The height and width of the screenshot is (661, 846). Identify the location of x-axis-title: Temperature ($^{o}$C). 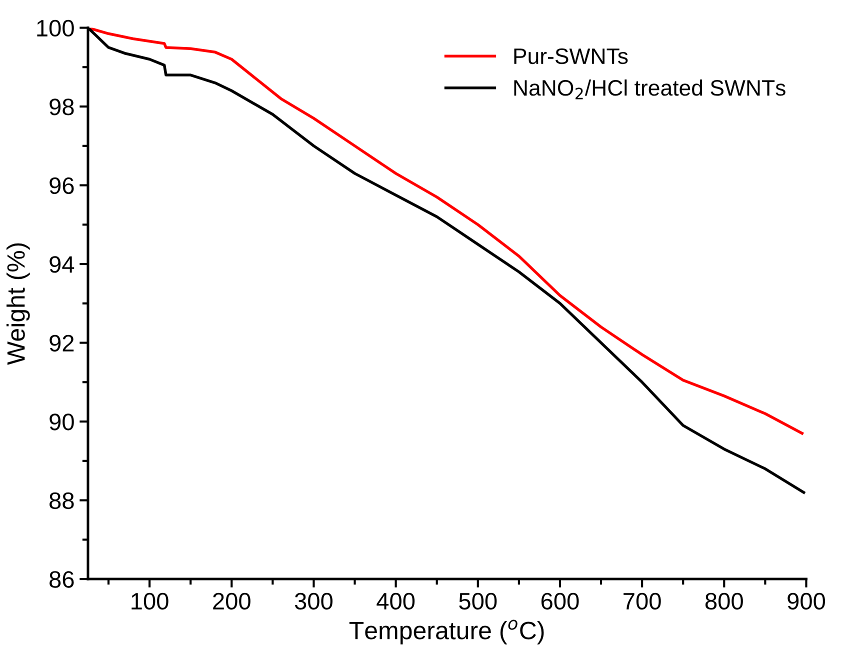
(446, 632).